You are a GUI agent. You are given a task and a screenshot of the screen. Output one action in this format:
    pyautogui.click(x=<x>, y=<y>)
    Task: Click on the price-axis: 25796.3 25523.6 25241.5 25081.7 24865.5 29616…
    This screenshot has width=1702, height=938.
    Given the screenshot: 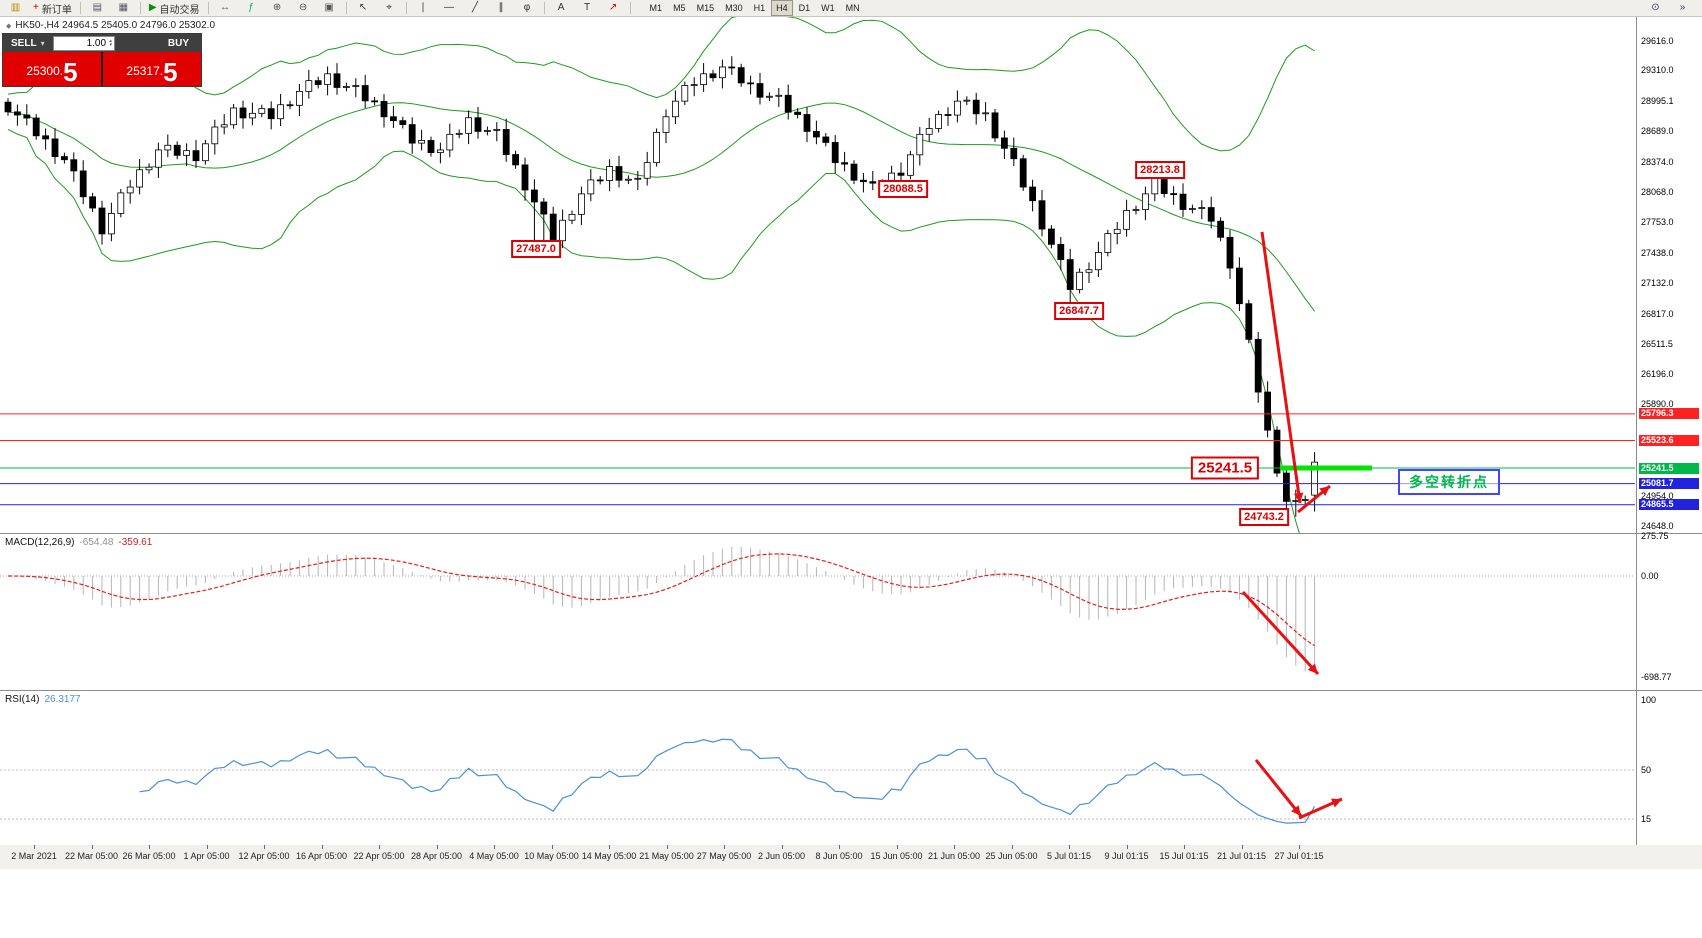 What is the action you would take?
    pyautogui.click(x=1670, y=431)
    